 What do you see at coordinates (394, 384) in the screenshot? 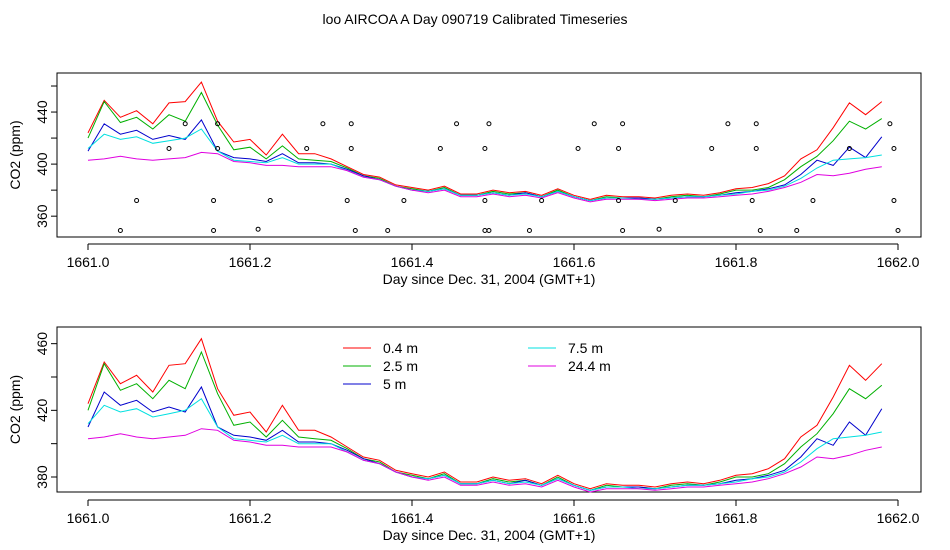
I see `legend-label: 5 m` at bounding box center [394, 384].